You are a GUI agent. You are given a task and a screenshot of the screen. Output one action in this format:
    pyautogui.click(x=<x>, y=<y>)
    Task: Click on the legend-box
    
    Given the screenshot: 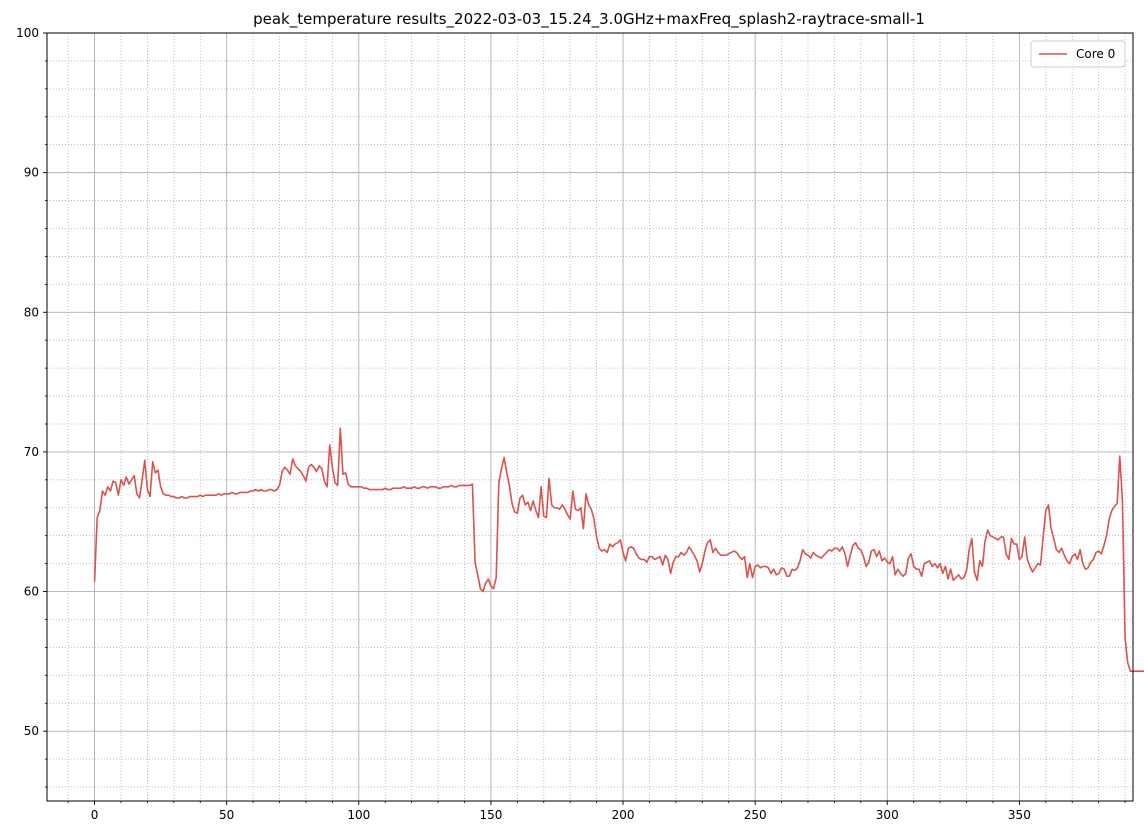 What is the action you would take?
    pyautogui.click(x=1078, y=54)
    